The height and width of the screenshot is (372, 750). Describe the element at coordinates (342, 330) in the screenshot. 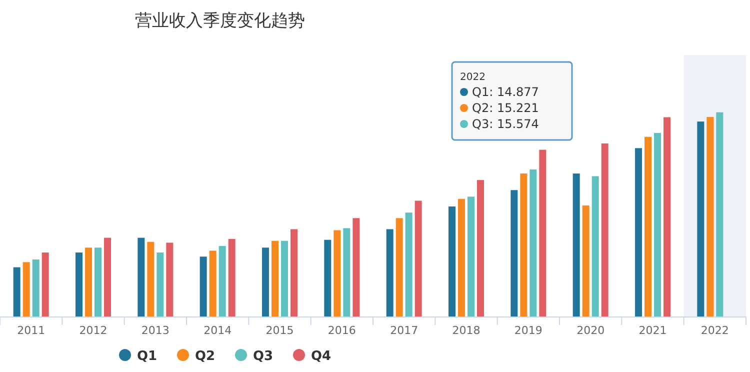

I see `x-tick-label: 2016` at that location.